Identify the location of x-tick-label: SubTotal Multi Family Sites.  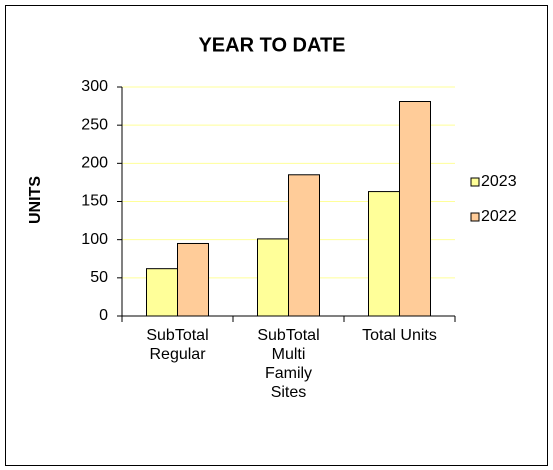
(288, 364).